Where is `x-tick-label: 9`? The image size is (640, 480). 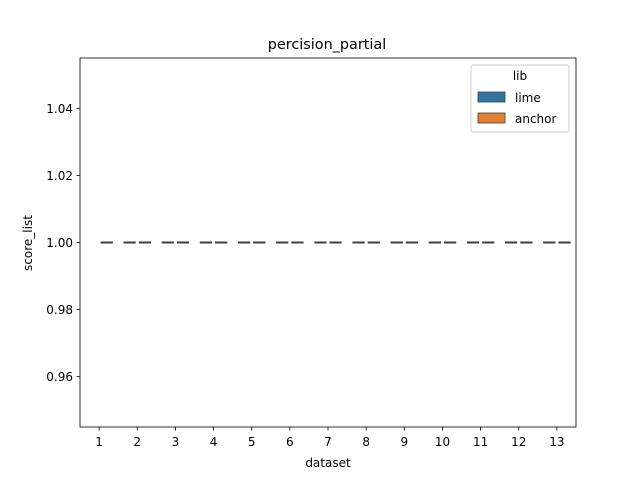 x-tick-label: 9 is located at coordinates (404, 442).